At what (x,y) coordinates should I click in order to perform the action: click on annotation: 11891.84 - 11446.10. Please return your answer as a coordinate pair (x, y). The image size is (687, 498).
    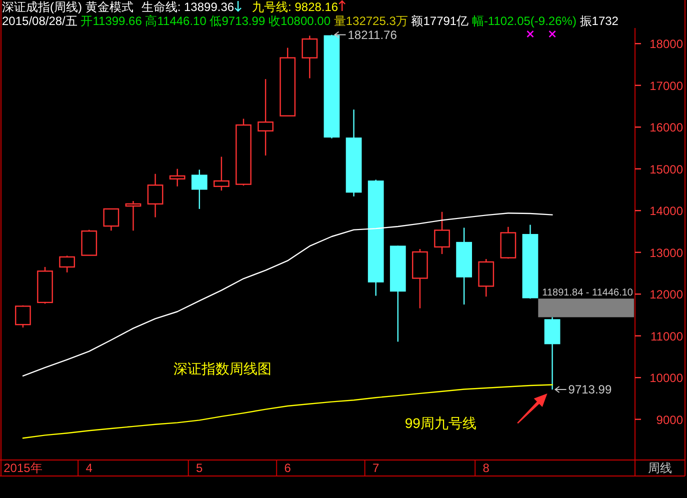
    Looking at the image, I should click on (588, 293).